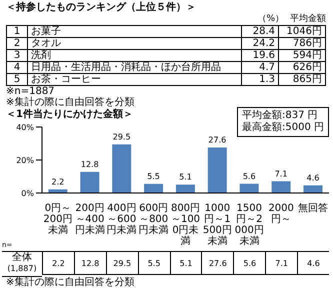 The image size is (333, 300). What do you see at coordinates (308, 19) in the screenshot?
I see `text: 平均金額` at bounding box center [308, 19].